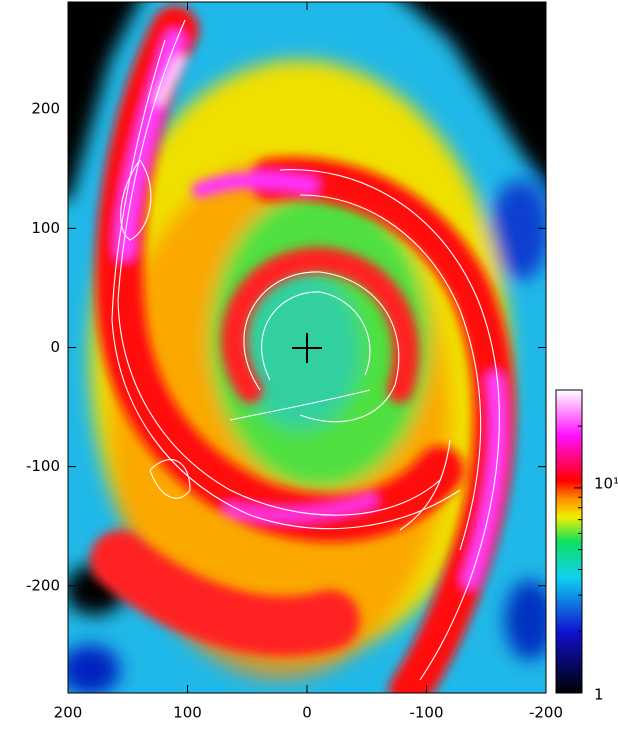 The height and width of the screenshot is (730, 618). What do you see at coordinates (569, 541) in the screenshot?
I see `colorbar` at bounding box center [569, 541].